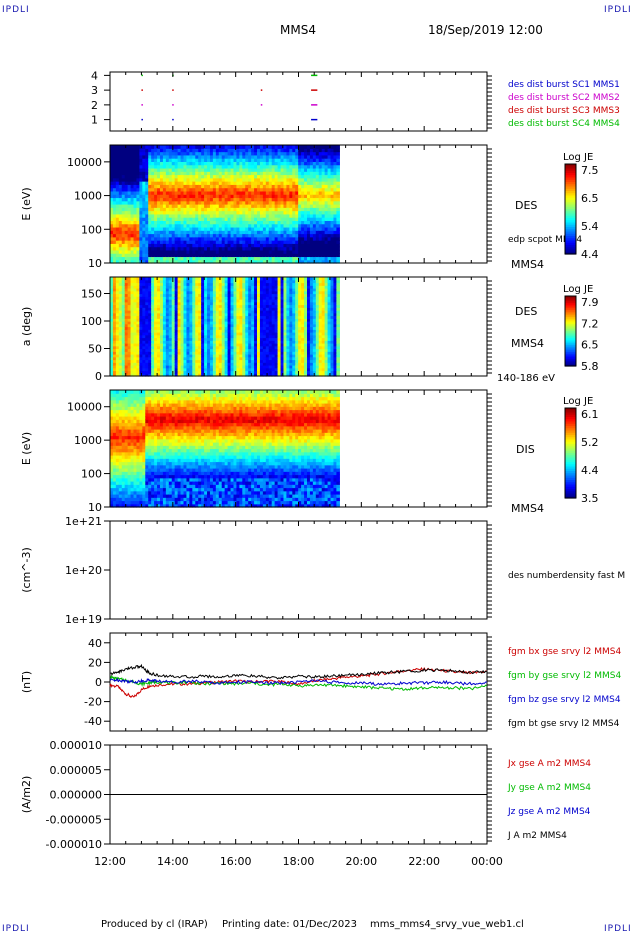 This screenshot has width=630, height=934. I want to click on panel-2-colorbar-cell, so click(570, 195).